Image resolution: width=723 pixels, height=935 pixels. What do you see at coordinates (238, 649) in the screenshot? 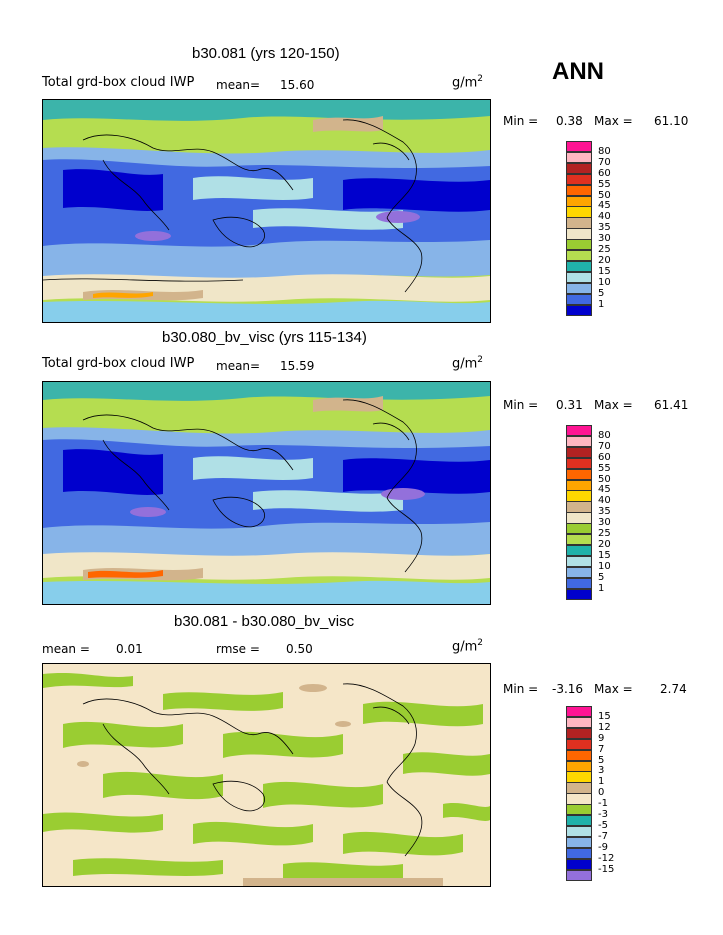
I see `panel-3-rmse-label: rmse =` at bounding box center [238, 649].